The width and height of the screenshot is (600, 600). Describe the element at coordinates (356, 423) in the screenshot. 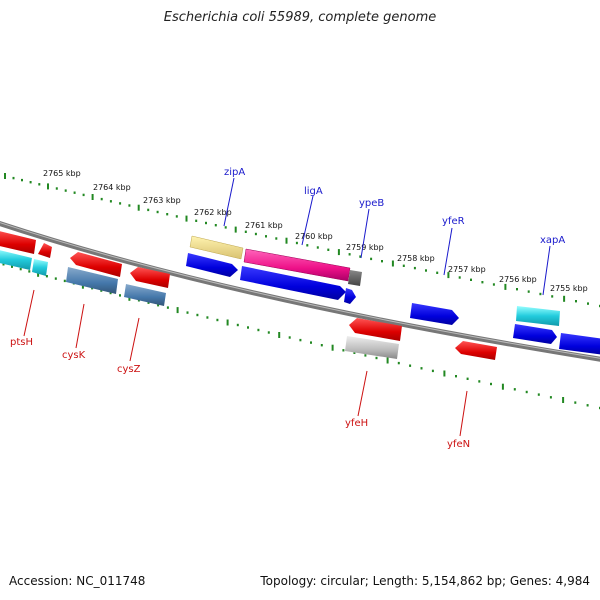

I see `gene-label-yfeH: yfeH` at that location.